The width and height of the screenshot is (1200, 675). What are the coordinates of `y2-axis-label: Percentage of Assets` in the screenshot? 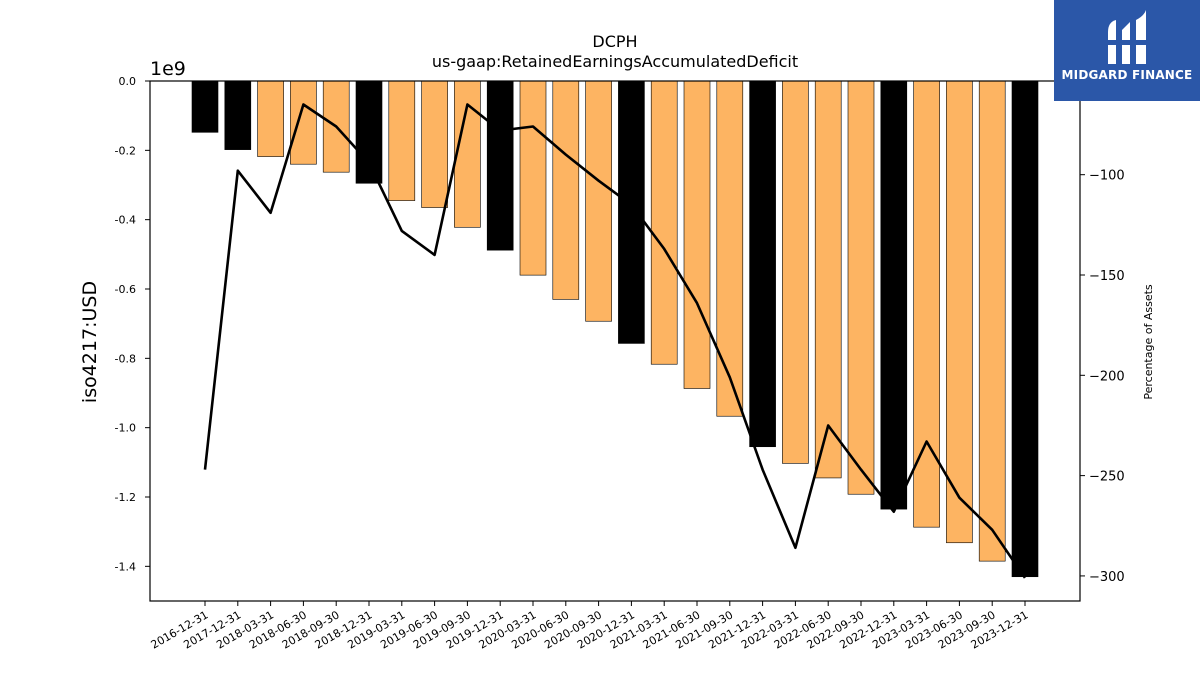 It's located at (1148, 342).